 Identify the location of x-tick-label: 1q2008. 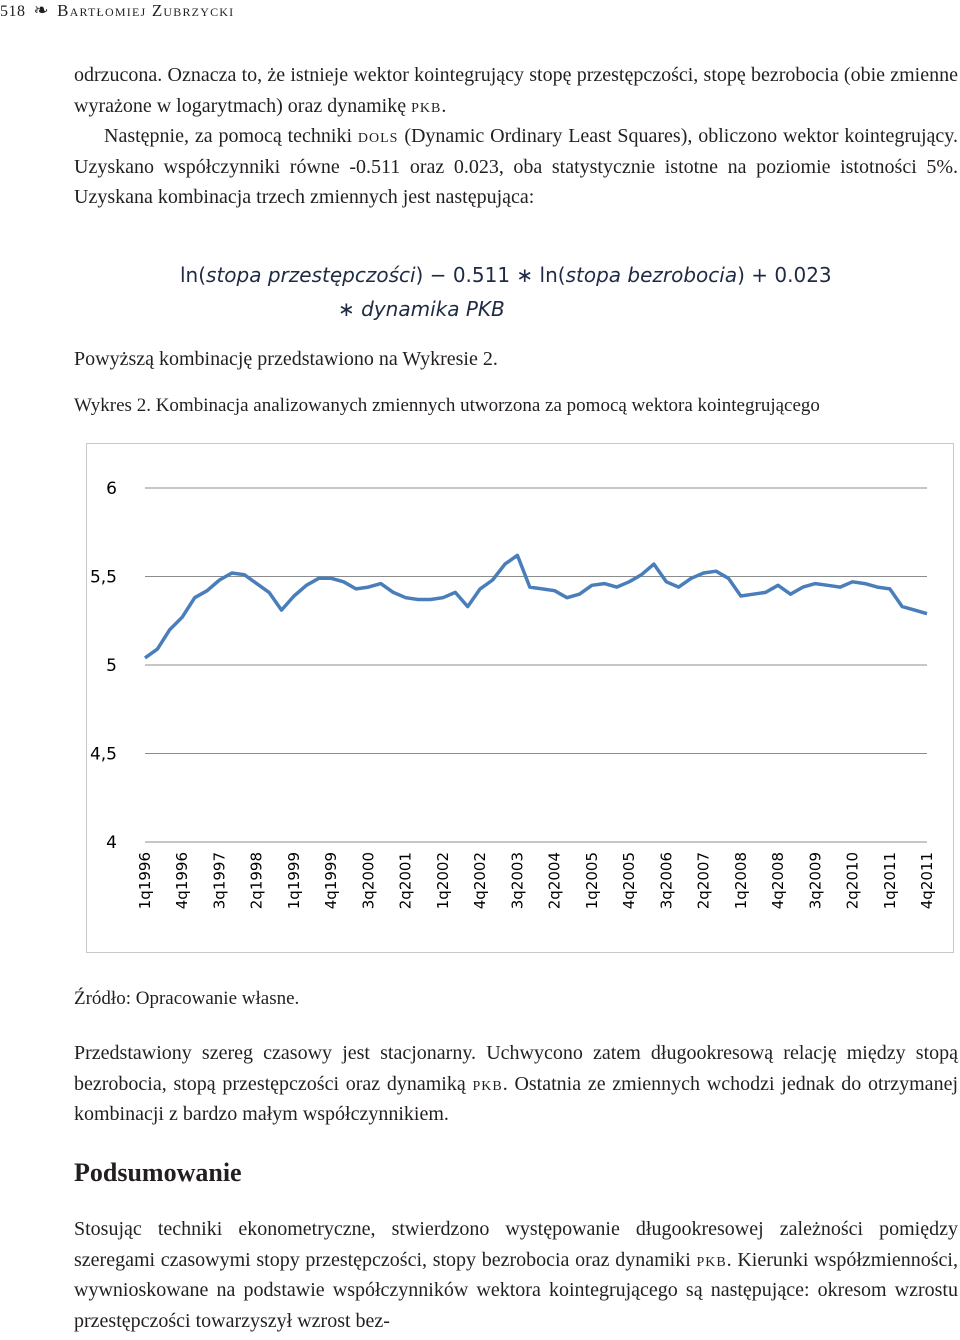
(741, 880).